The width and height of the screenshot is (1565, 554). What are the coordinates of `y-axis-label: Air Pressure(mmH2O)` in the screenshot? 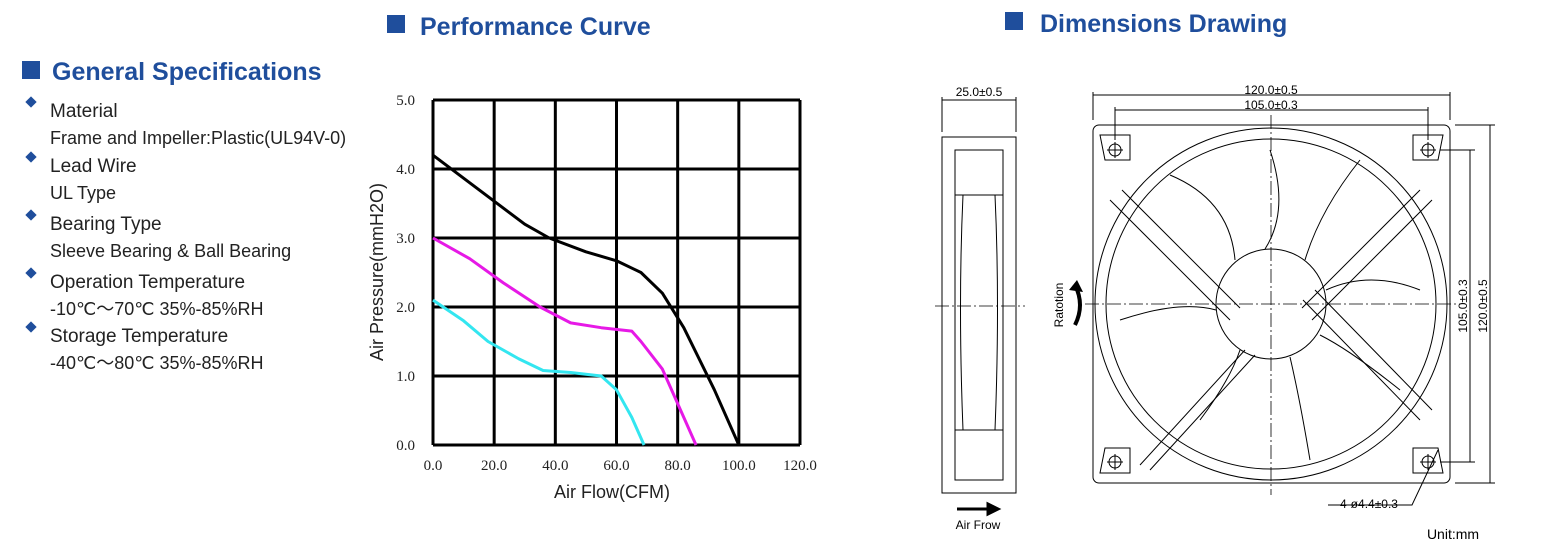 It's located at (377, 272).